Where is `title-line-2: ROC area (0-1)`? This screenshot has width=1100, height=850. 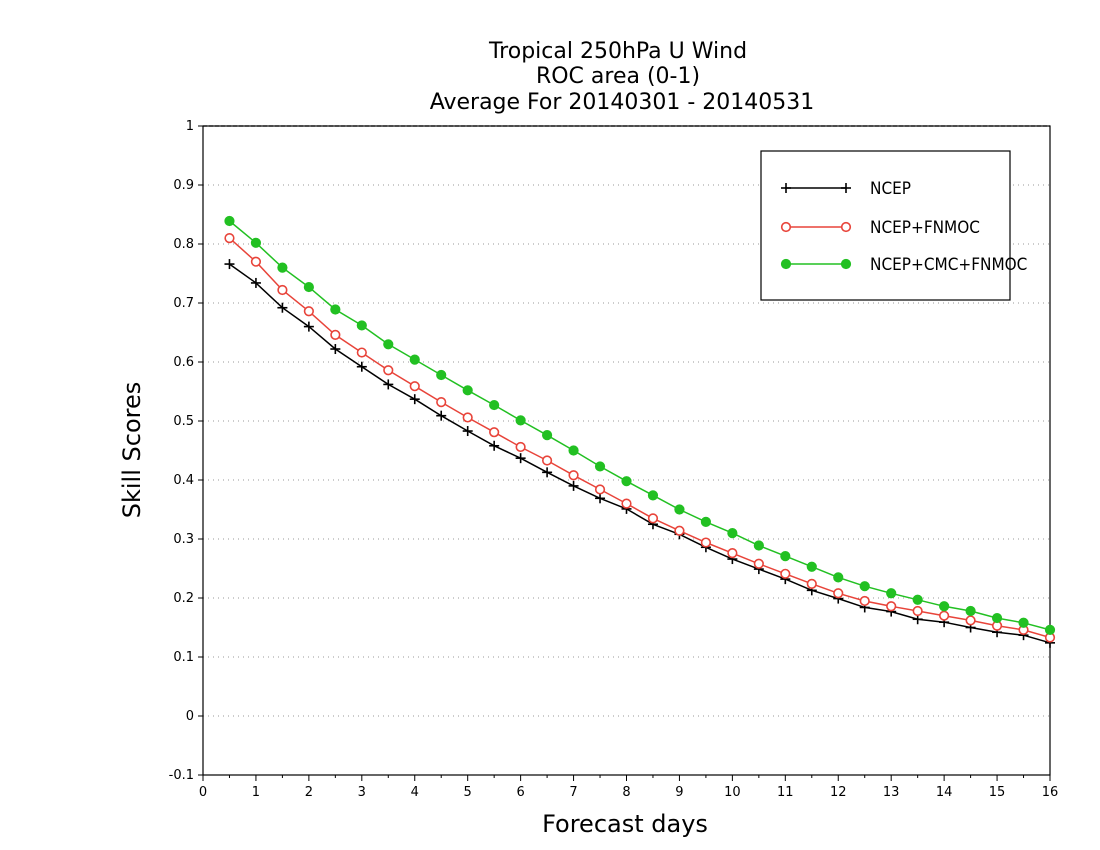
title-line-2: ROC area (0-1) is located at coordinates (618, 76).